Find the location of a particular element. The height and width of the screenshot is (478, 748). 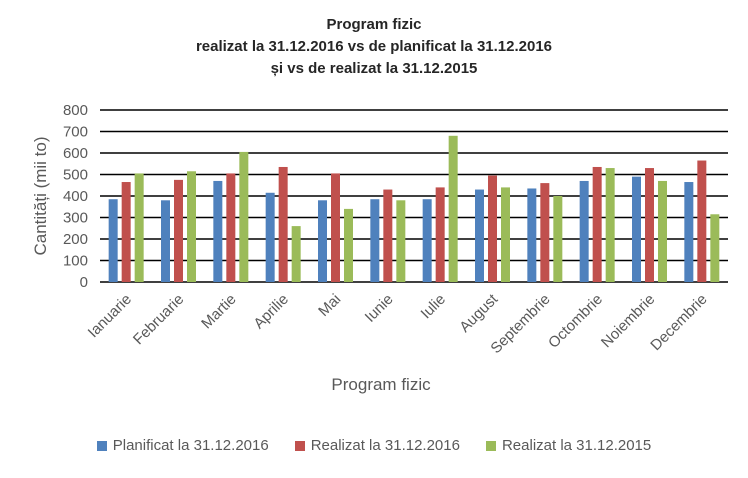

y-tick-label-300: 300 is located at coordinates (75, 218).